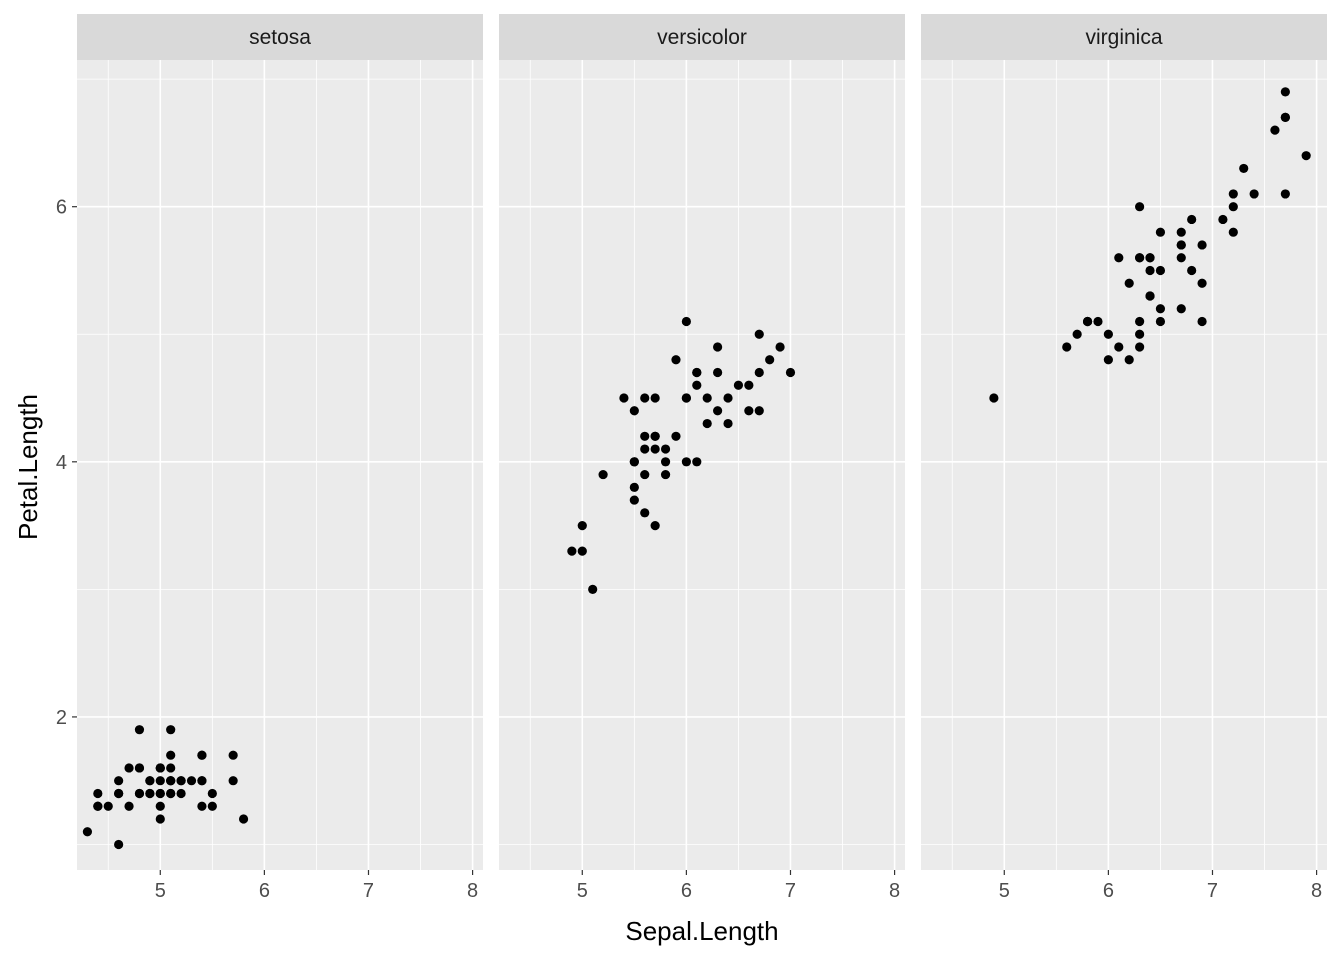 Image resolution: width=1344 pixels, height=960 pixels. I want to click on facet-strip-label: virginica, so click(1123, 37).